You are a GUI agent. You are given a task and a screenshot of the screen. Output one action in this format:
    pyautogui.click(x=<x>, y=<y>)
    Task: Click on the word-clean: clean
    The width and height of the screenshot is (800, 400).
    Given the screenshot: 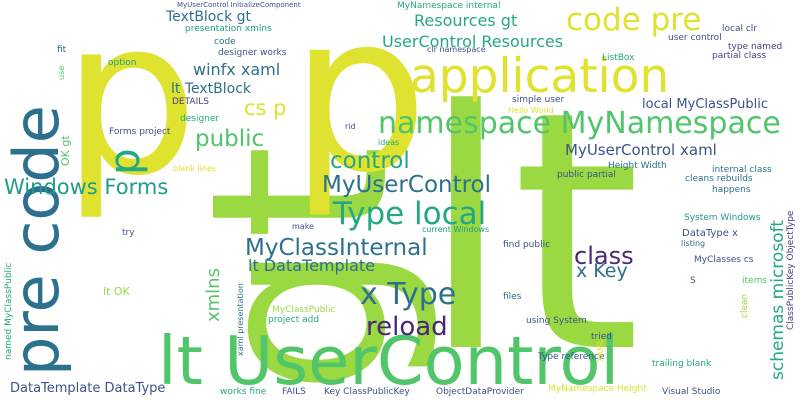 What is the action you would take?
    pyautogui.click(x=745, y=305)
    